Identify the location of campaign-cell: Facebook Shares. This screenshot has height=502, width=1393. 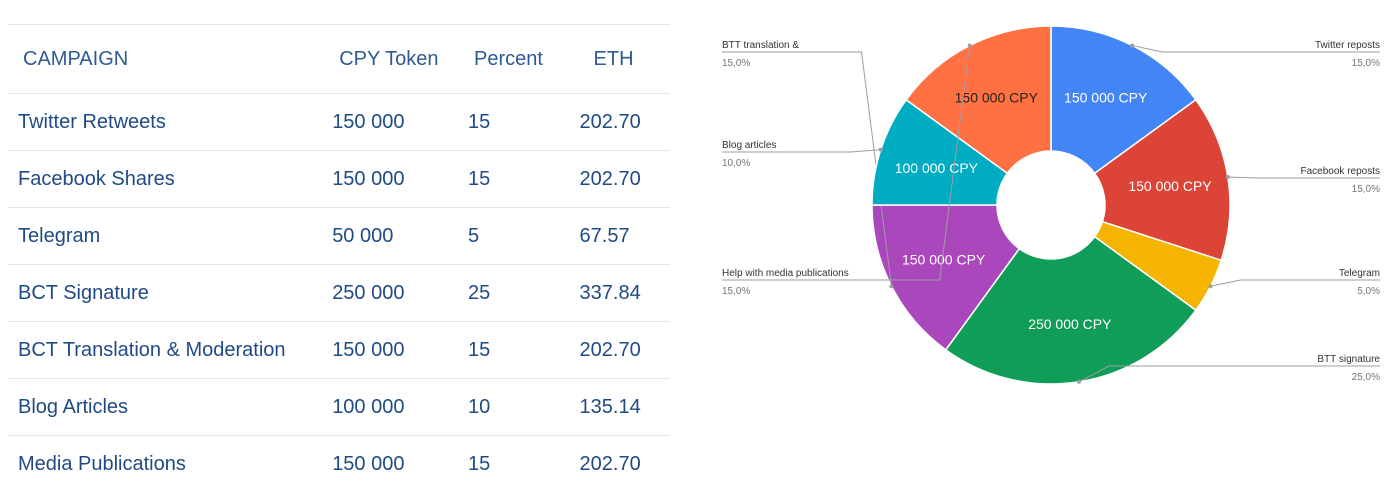
(170, 179).